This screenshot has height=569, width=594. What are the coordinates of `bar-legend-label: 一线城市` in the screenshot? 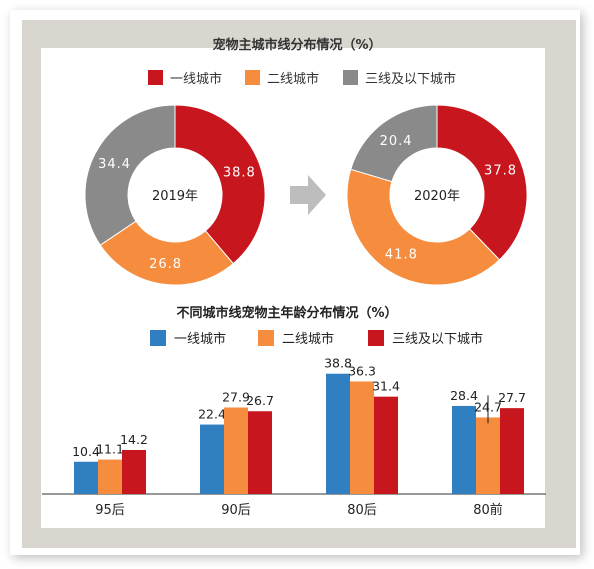 It's located at (200, 339).